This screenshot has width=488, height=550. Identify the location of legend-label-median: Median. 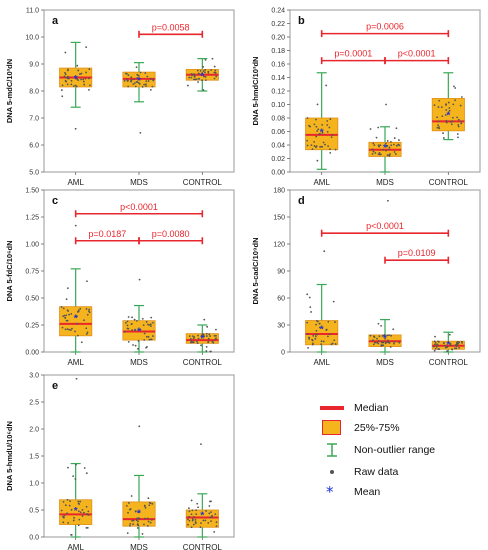
(371, 408).